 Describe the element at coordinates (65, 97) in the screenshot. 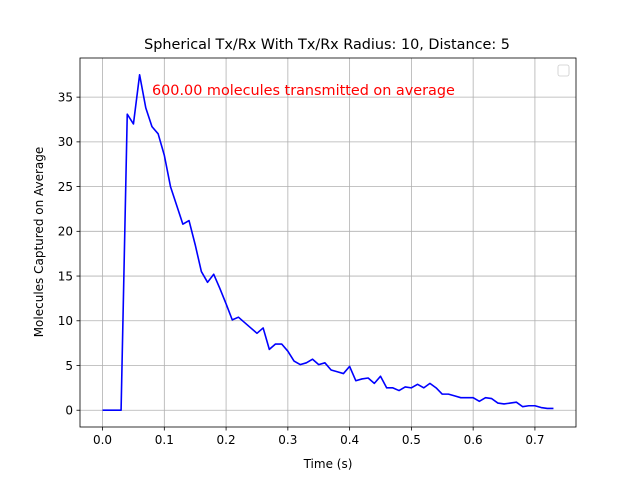

I see `y-tick-label: 35` at that location.